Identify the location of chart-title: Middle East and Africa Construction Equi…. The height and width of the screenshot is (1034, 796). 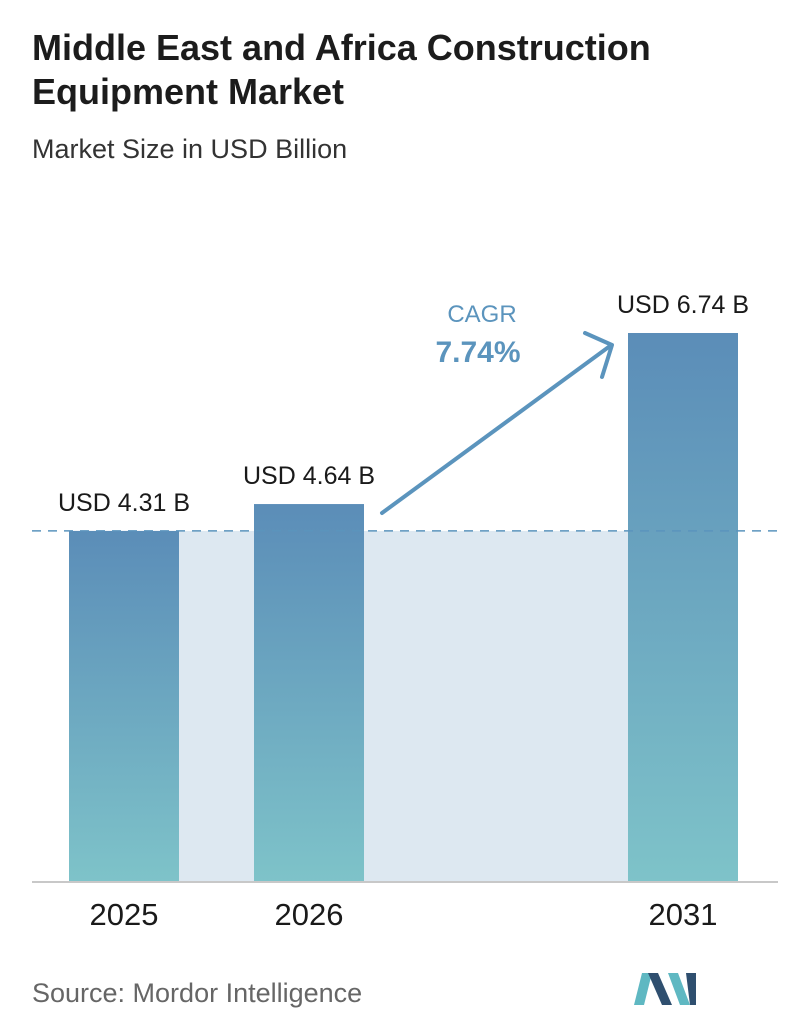
(341, 69).